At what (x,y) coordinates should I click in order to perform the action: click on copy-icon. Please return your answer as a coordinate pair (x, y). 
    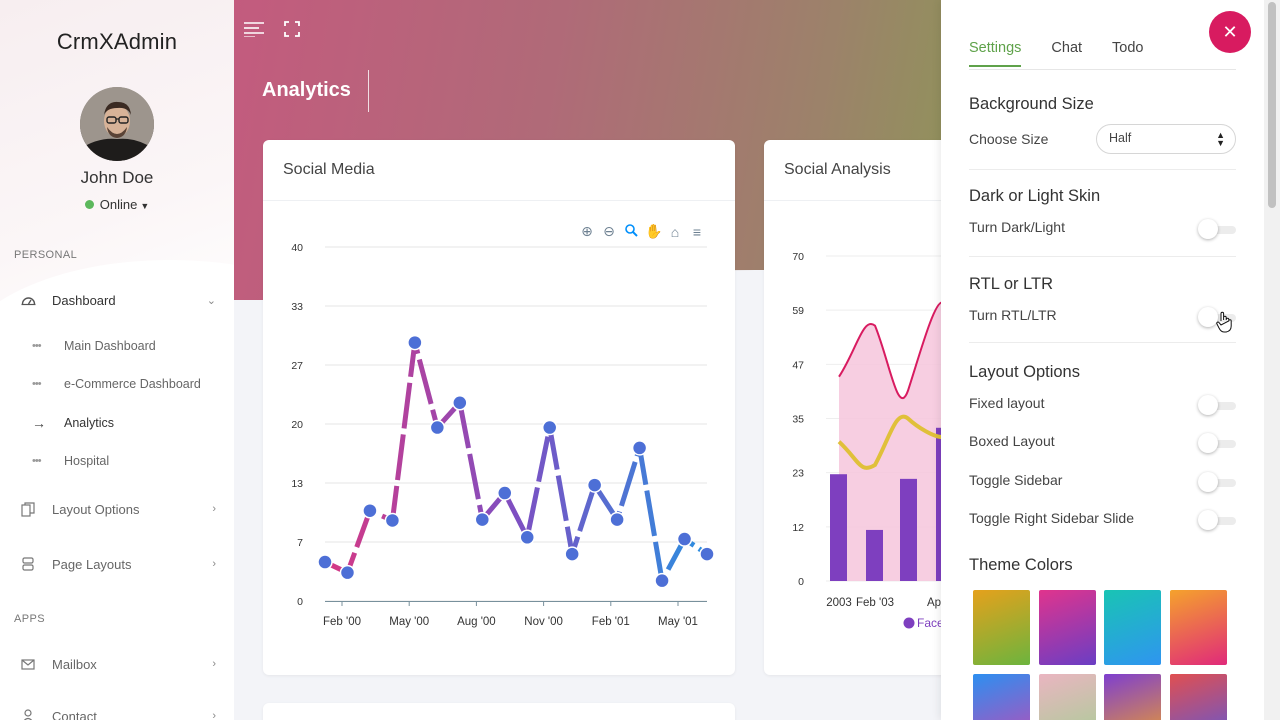
    Looking at the image, I should click on (28, 509).